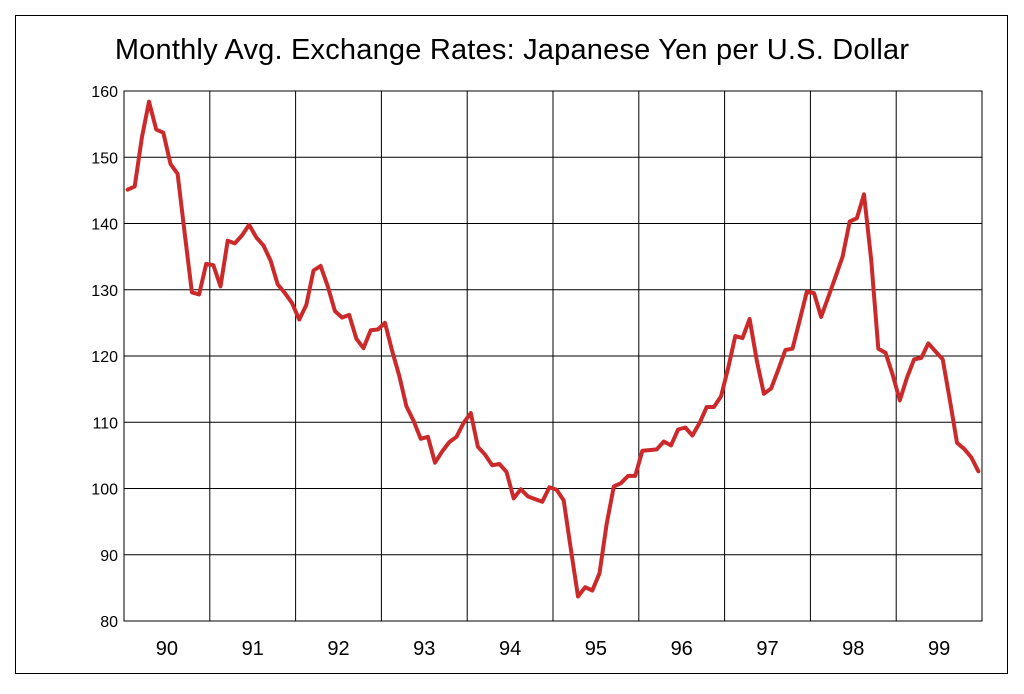  What do you see at coordinates (104, 291) in the screenshot?
I see `y-tick-label: 130` at bounding box center [104, 291].